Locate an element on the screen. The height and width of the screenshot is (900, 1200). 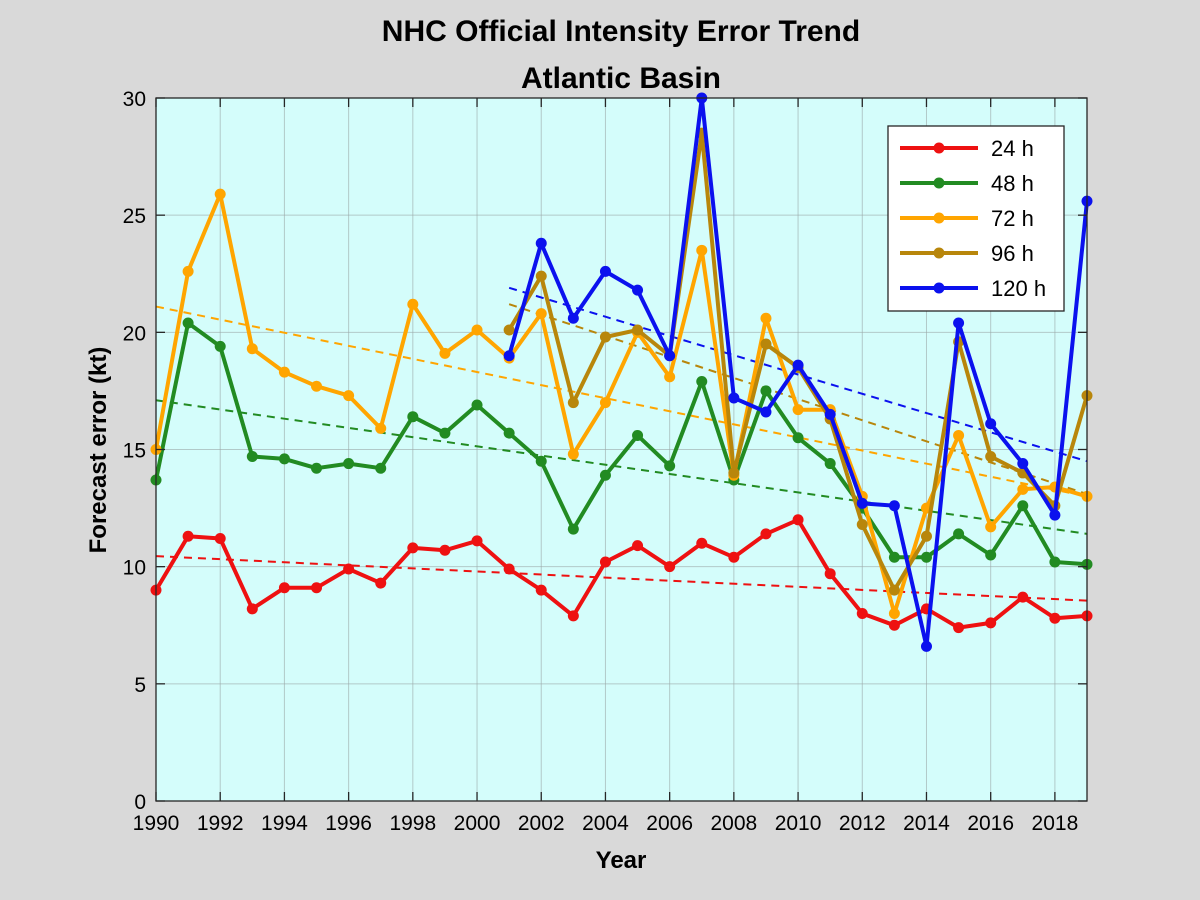
x-tick-label: 1996 is located at coordinates (348, 823).